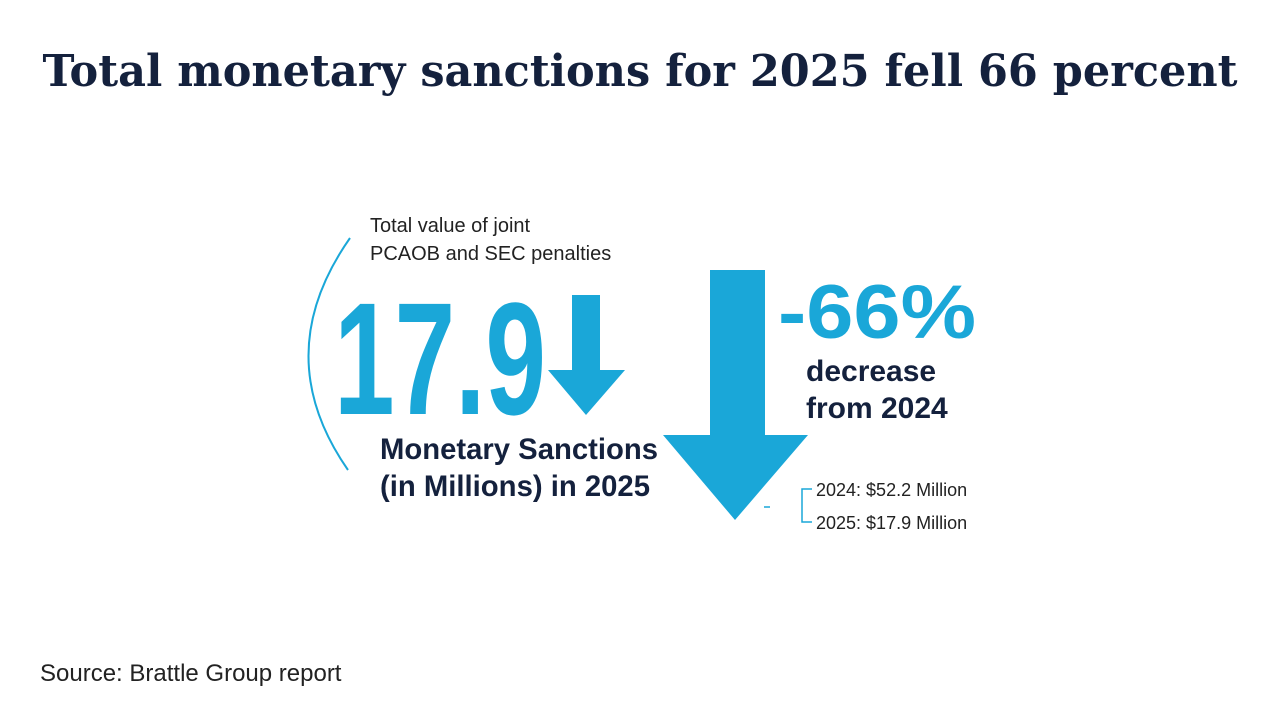 This screenshot has width=1280, height=720. What do you see at coordinates (871, 371) in the screenshot?
I see `change-text: decrease` at bounding box center [871, 371].